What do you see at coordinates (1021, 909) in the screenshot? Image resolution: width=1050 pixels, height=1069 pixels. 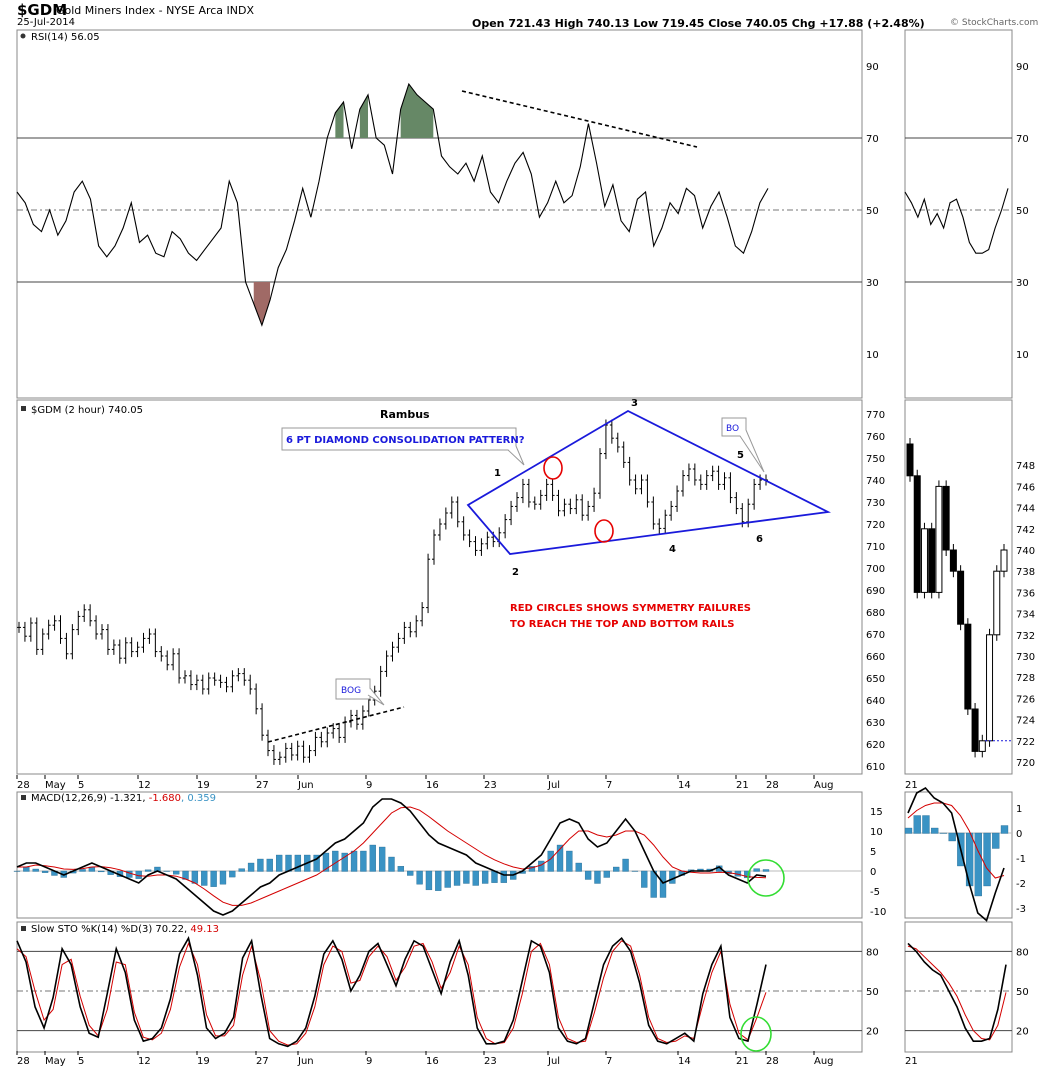 I see `right-macd-tick-label: -3` at bounding box center [1021, 909].